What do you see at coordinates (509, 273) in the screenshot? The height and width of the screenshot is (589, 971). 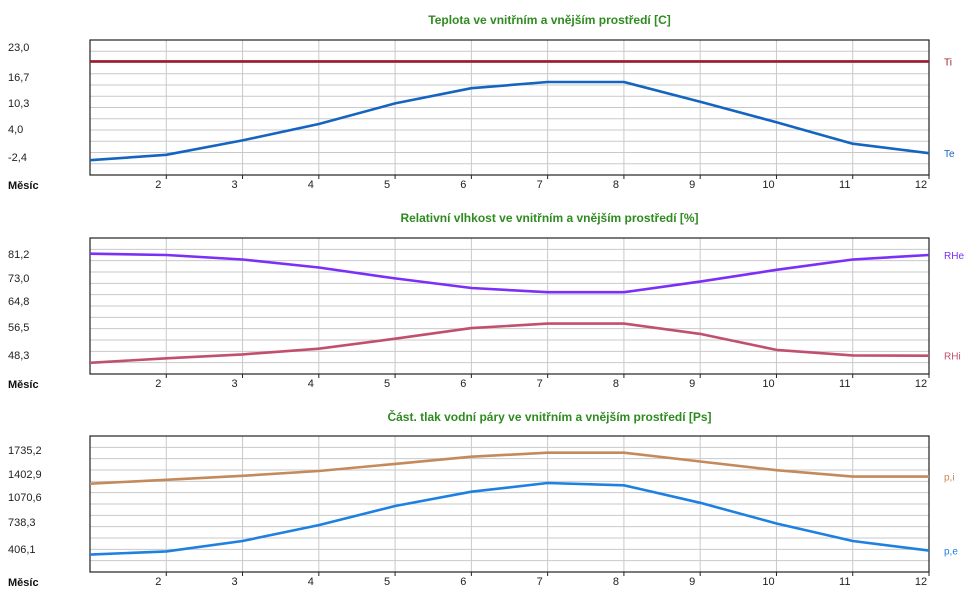 I see `series-line-rhe` at bounding box center [509, 273].